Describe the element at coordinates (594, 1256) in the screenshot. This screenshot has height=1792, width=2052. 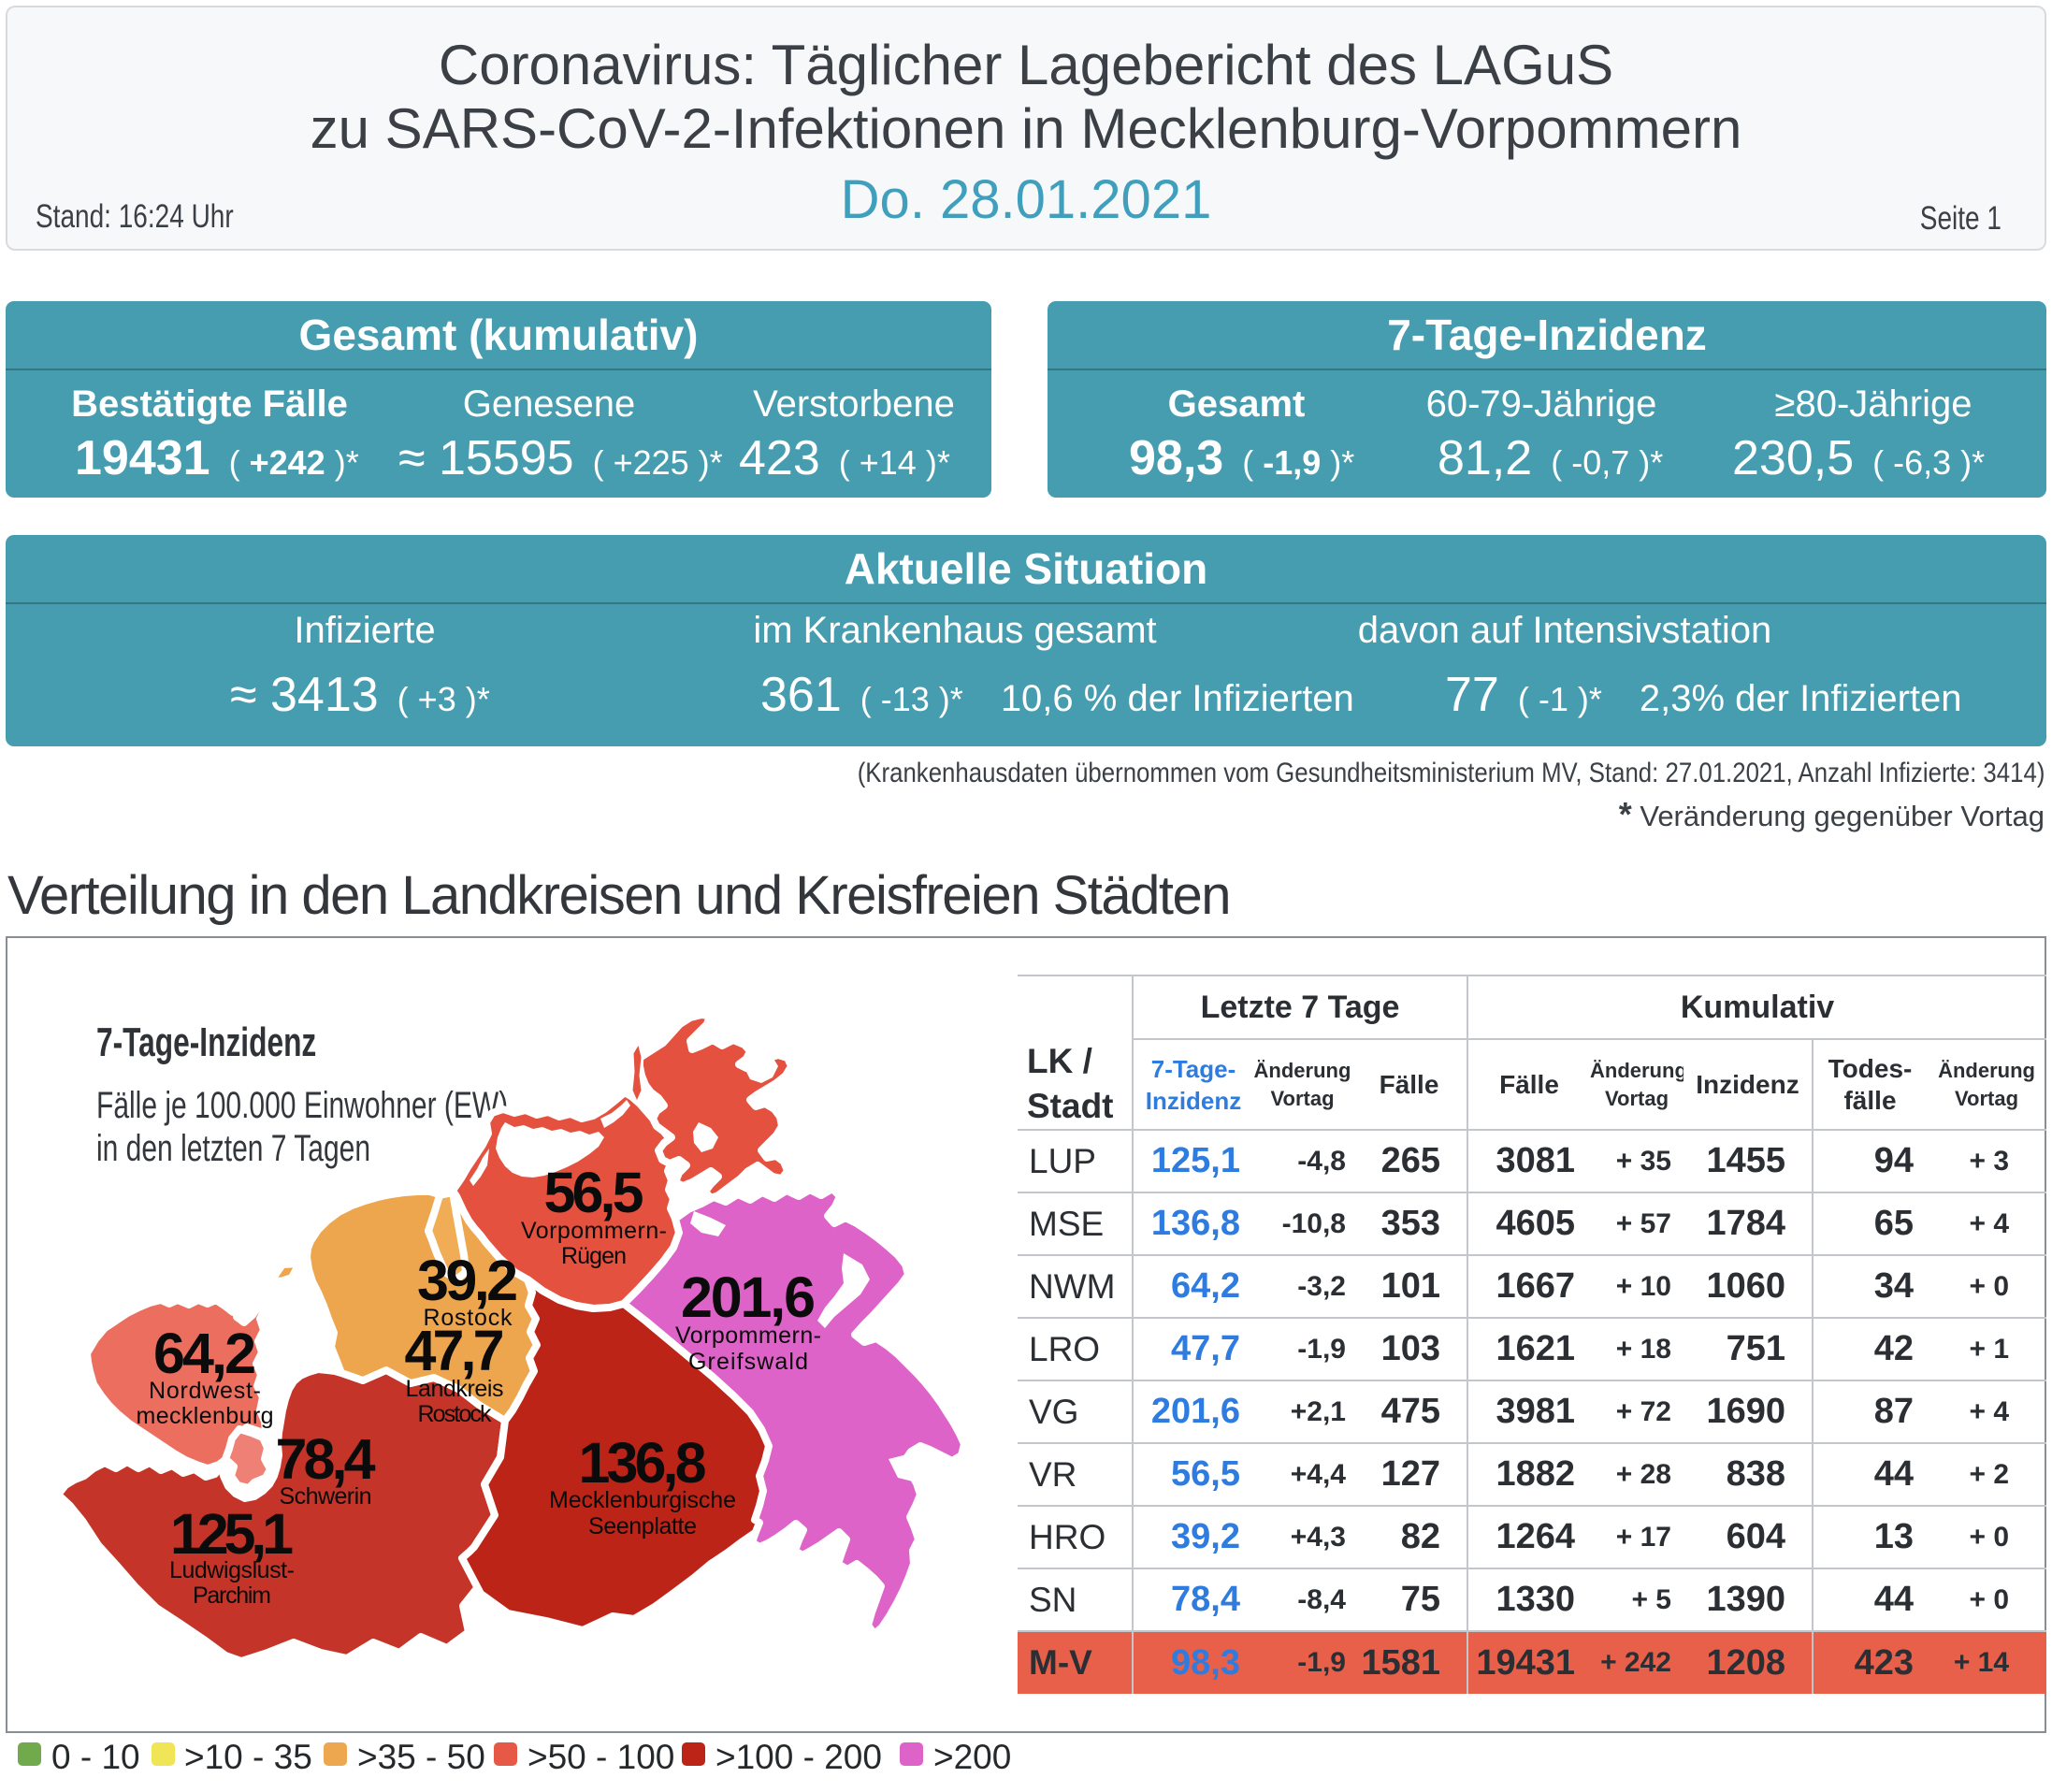
I see `svg-text: Rügen` at that location.